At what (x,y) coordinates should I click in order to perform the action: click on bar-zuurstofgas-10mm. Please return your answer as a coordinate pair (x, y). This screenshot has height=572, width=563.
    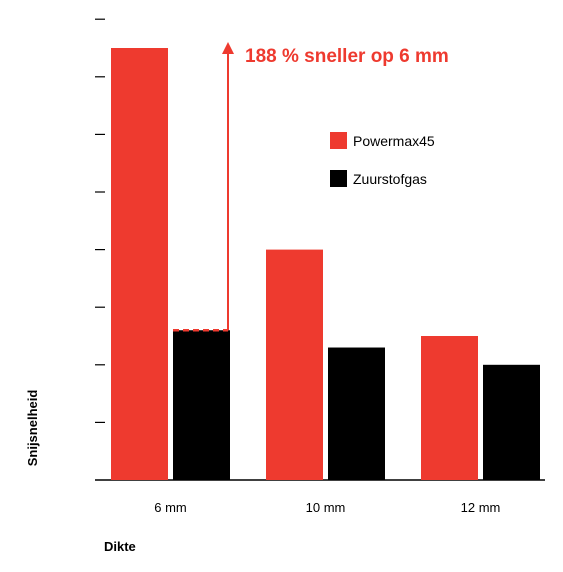
    Looking at the image, I should click on (356, 413).